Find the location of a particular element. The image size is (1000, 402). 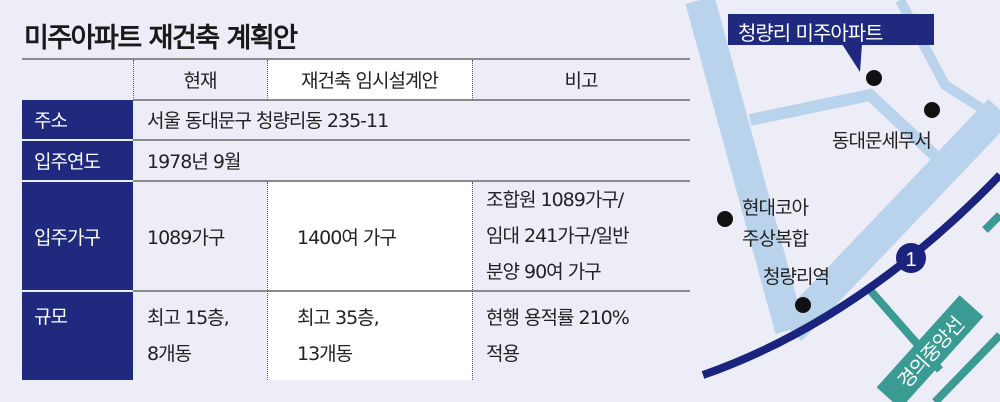

marker-station is located at coordinates (803, 305).